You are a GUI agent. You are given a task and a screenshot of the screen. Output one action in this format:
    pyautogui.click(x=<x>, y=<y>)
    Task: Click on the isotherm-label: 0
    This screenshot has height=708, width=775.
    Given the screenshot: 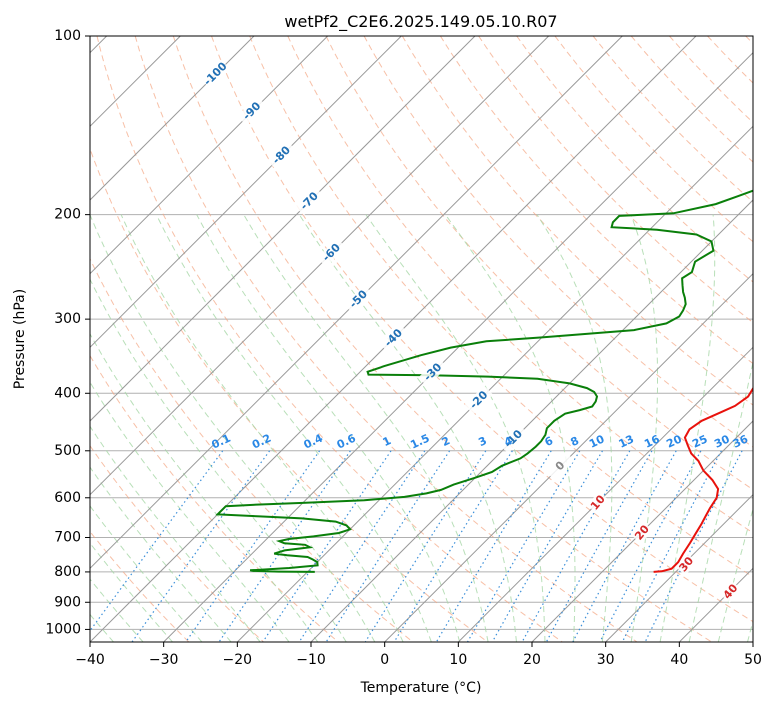 What is the action you would take?
    pyautogui.click(x=560, y=466)
    